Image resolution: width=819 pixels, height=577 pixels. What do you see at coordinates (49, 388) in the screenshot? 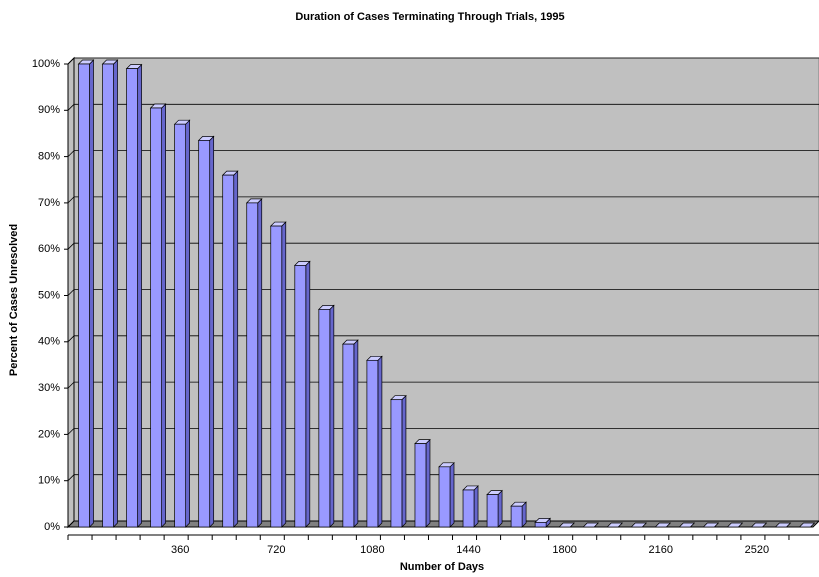
I see `y-tick-label: 30%` at bounding box center [49, 388].